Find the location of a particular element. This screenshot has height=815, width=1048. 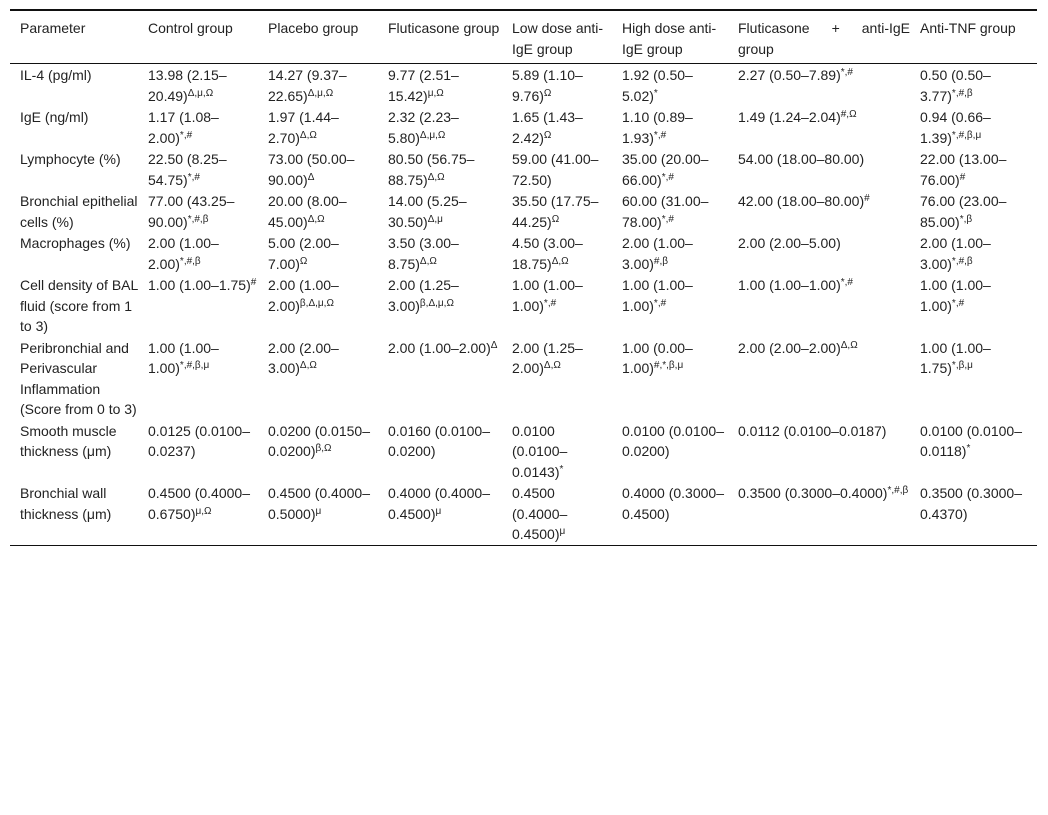

value-cell: 0.0112 (0.0100–0.0187) is located at coordinates (829, 451).